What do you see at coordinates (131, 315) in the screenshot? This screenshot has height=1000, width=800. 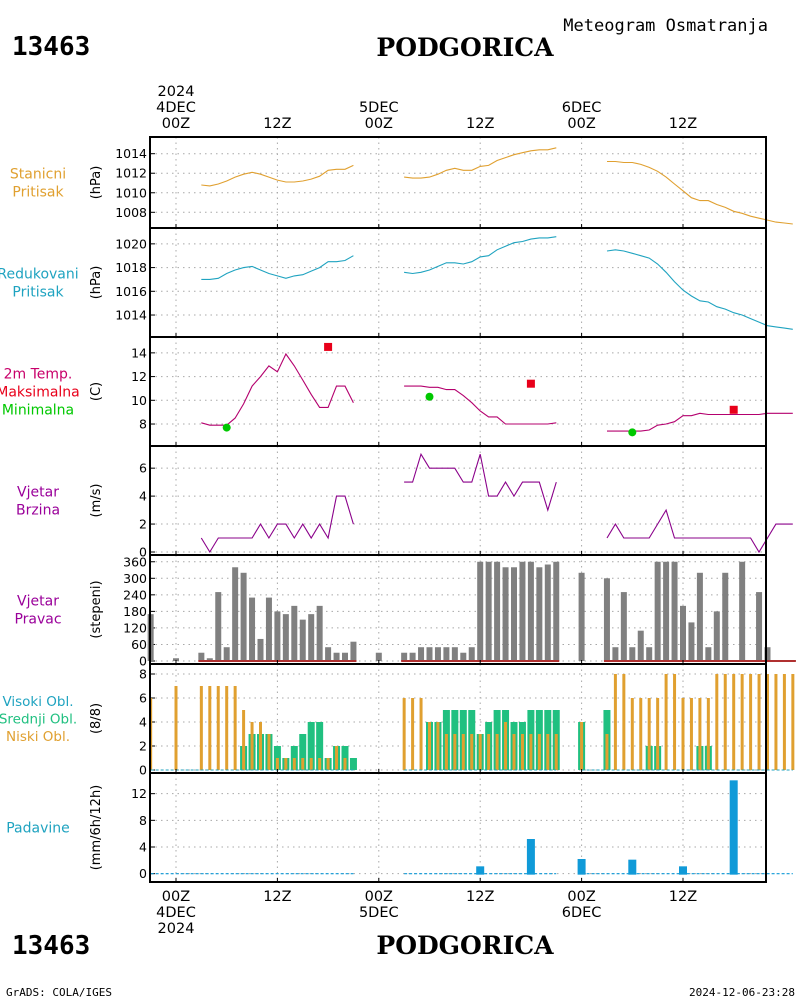 I see `y-tick-label: 1014` at bounding box center [131, 315].